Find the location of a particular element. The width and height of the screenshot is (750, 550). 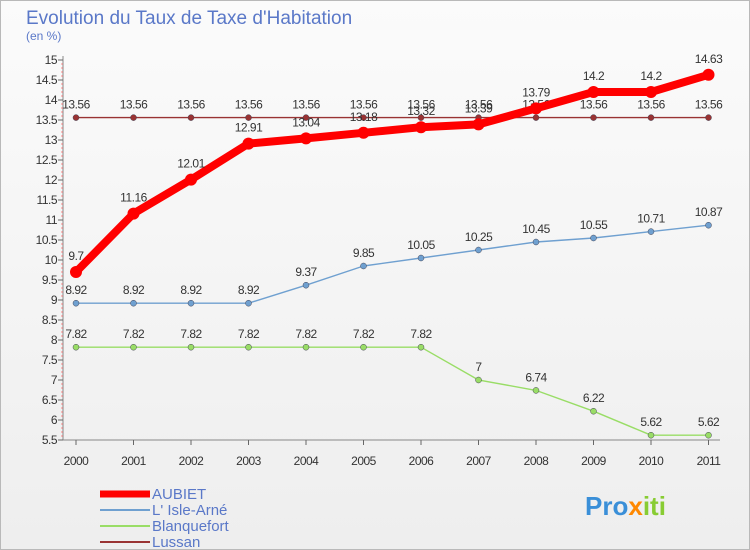

data-label: 13.79 is located at coordinates (536, 92).